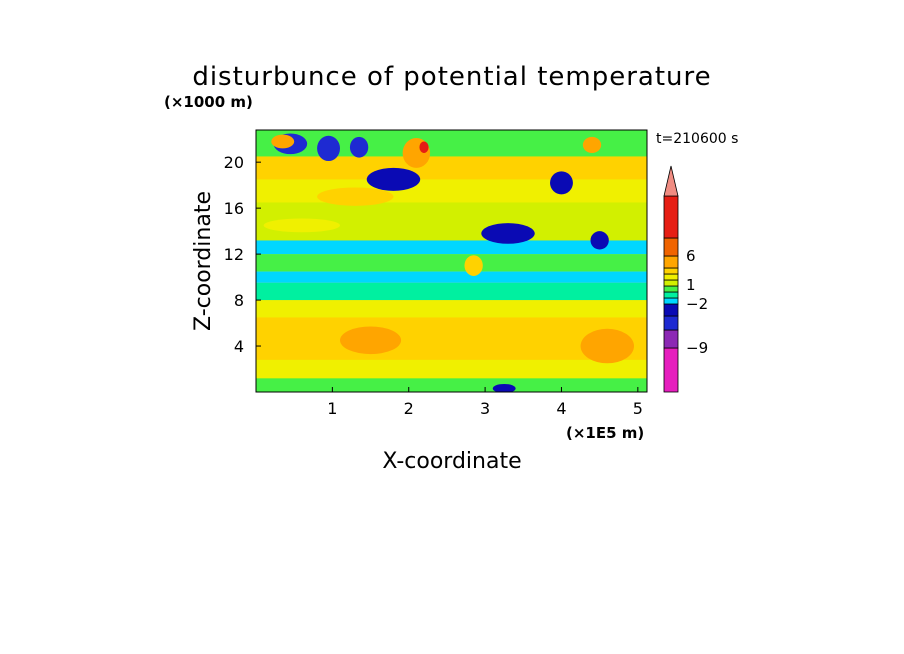 This screenshot has height=654, width=904. Describe the element at coordinates (451, 461) in the screenshot. I see `x-axis-label: X-coordinate` at that location.